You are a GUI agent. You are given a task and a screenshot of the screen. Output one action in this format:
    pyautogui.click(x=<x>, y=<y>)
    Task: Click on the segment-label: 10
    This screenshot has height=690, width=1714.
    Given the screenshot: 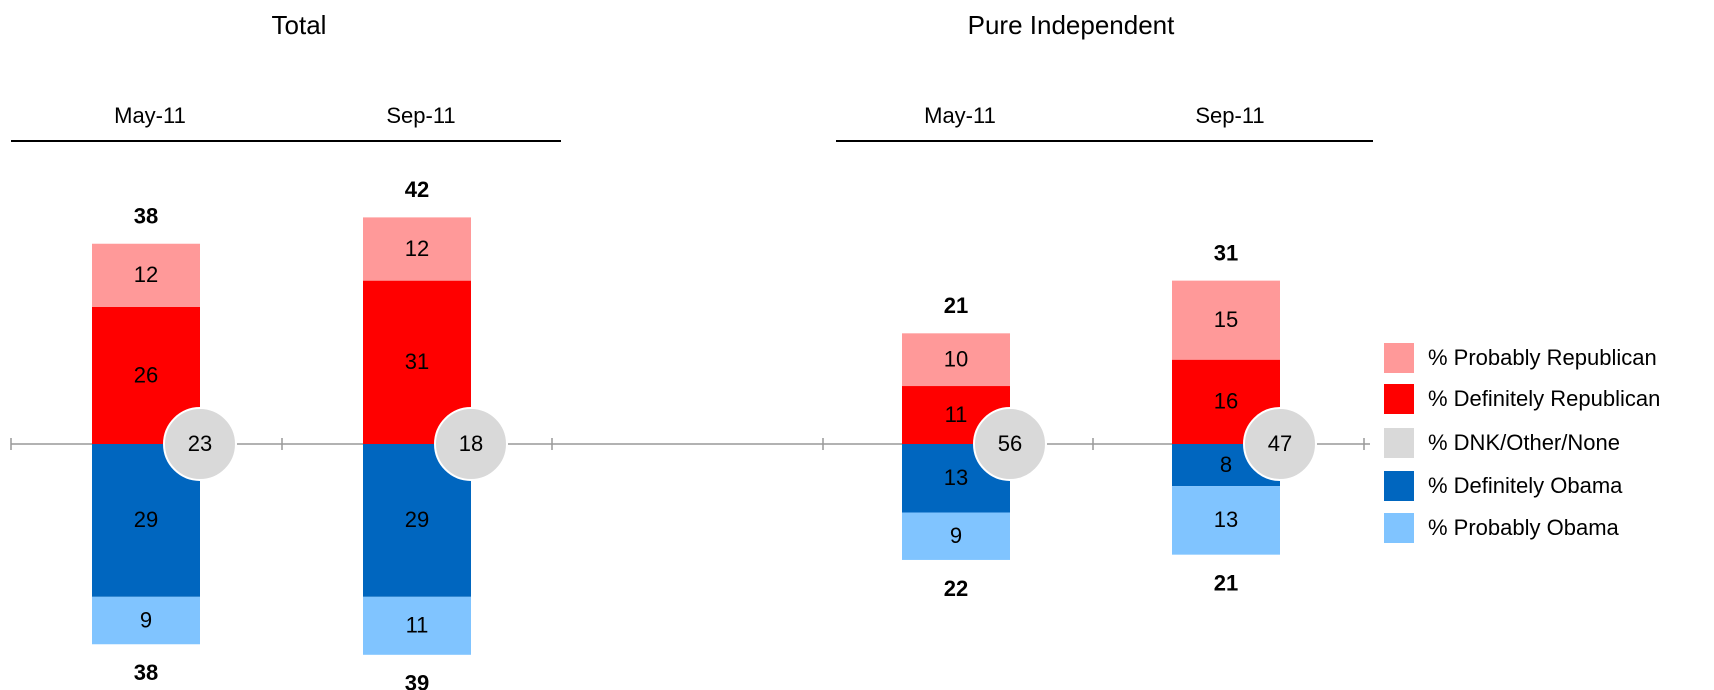 What is the action you would take?
    pyautogui.click(x=956, y=358)
    